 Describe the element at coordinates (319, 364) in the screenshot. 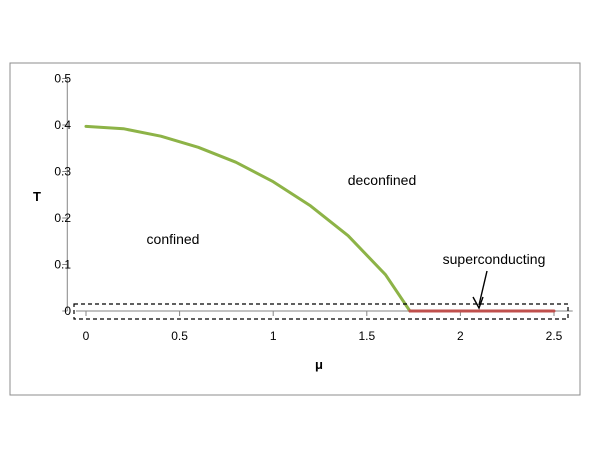

I see `x-axis-title: μ` at that location.